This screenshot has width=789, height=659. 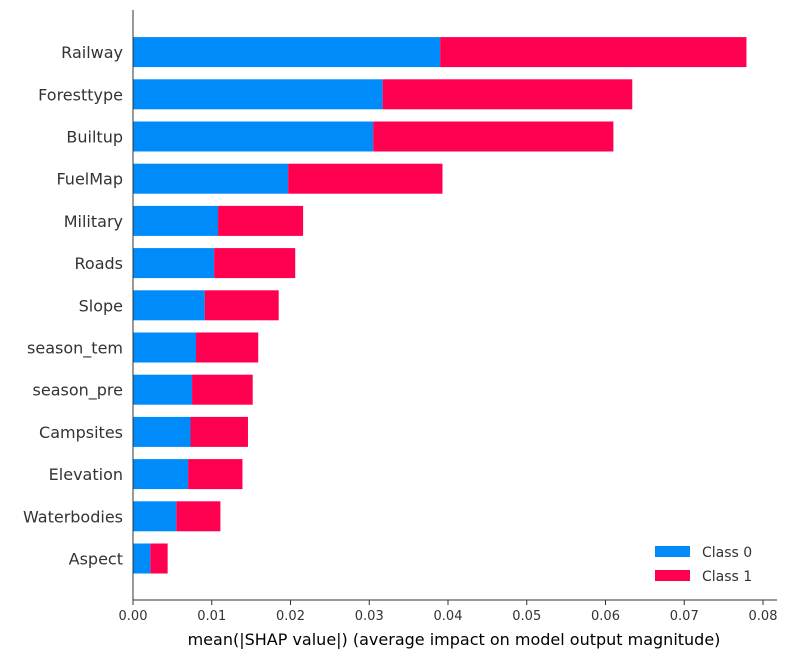 I want to click on x-tick-label: 0.03, so click(x=369, y=616).